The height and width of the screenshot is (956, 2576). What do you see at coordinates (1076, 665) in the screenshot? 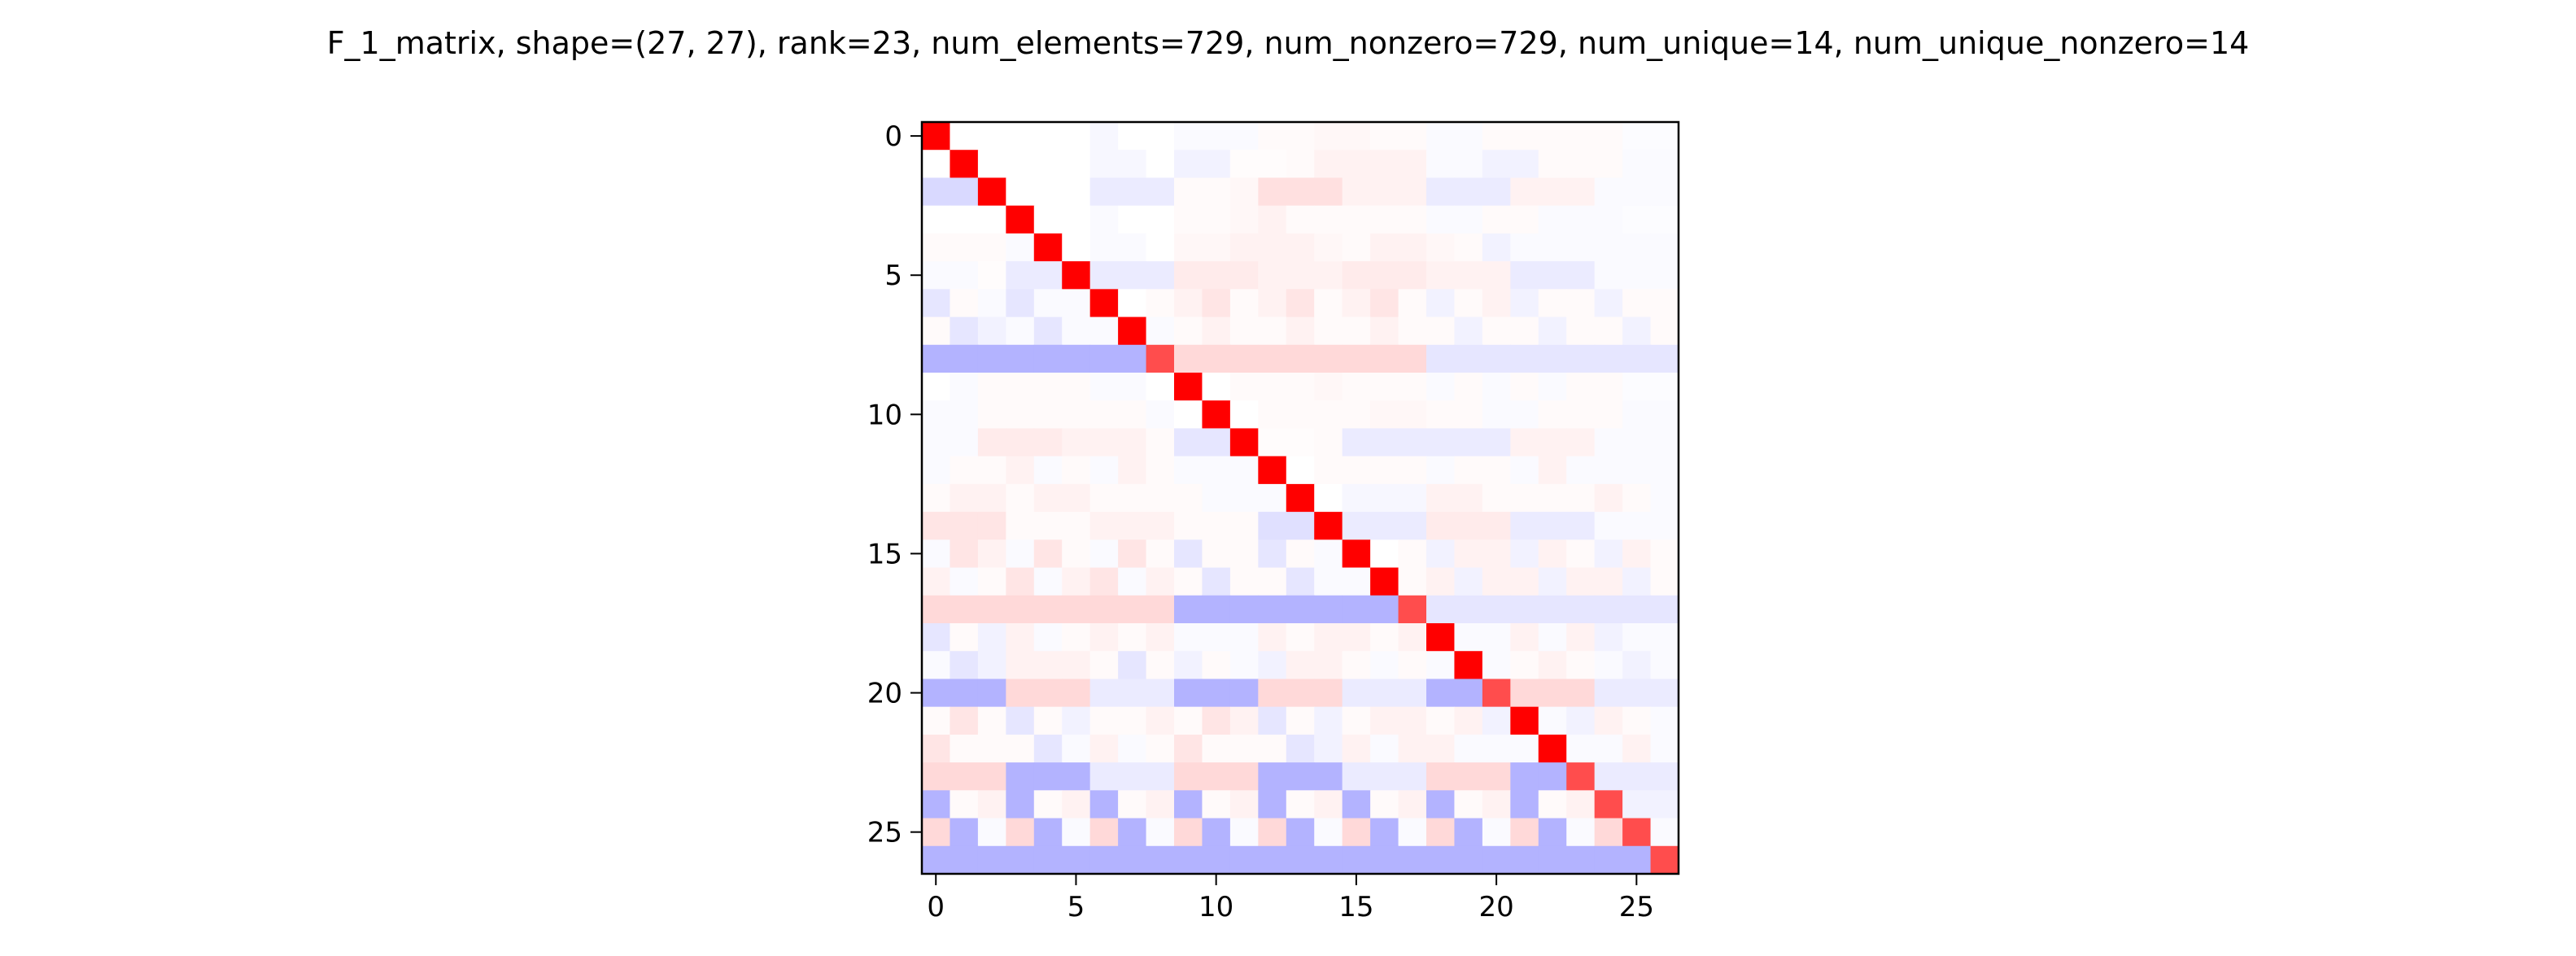
I see `heatmap-cell-r19-c5` at bounding box center [1076, 665].